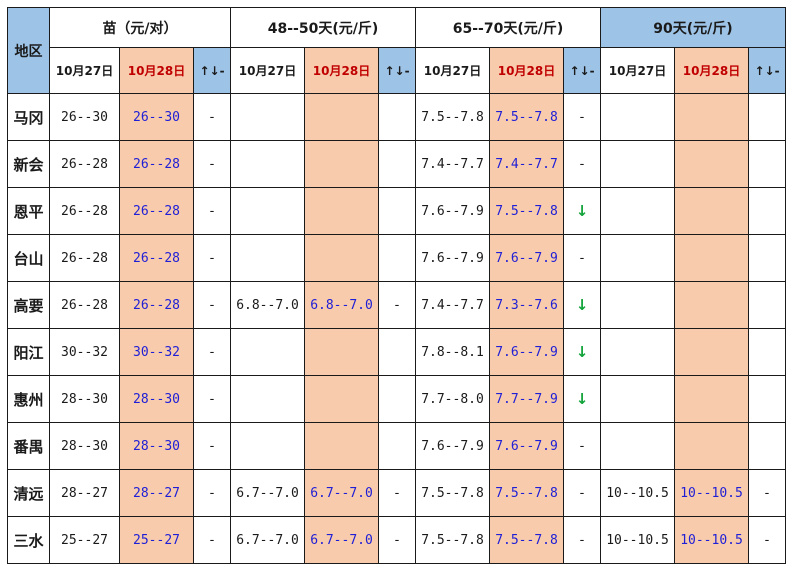 The width and height of the screenshot is (800, 570). I want to click on price-prev-cell: 7.4--7.7, so click(452, 164).